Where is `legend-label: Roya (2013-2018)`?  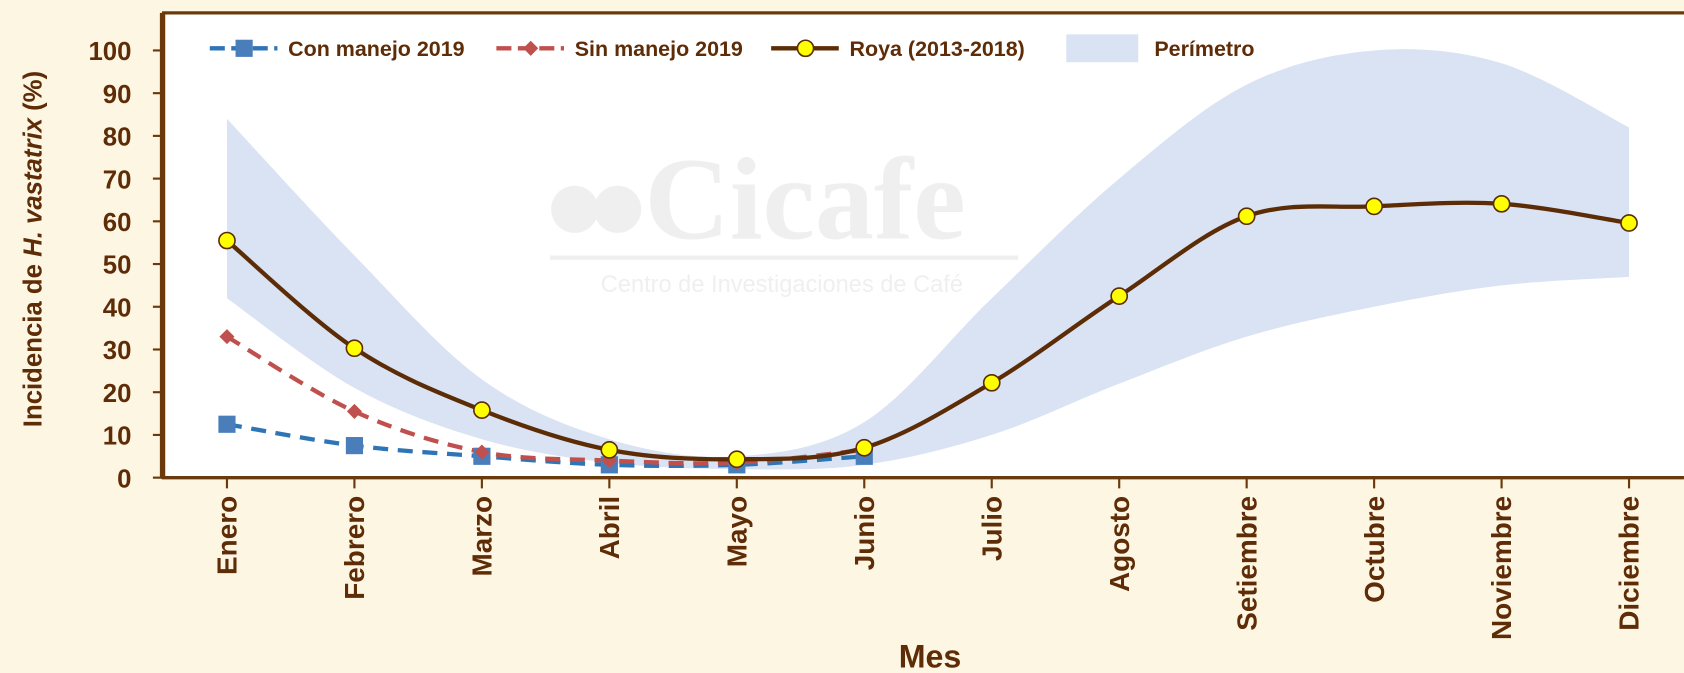 legend-label: Roya (2013-2018) is located at coordinates (937, 49).